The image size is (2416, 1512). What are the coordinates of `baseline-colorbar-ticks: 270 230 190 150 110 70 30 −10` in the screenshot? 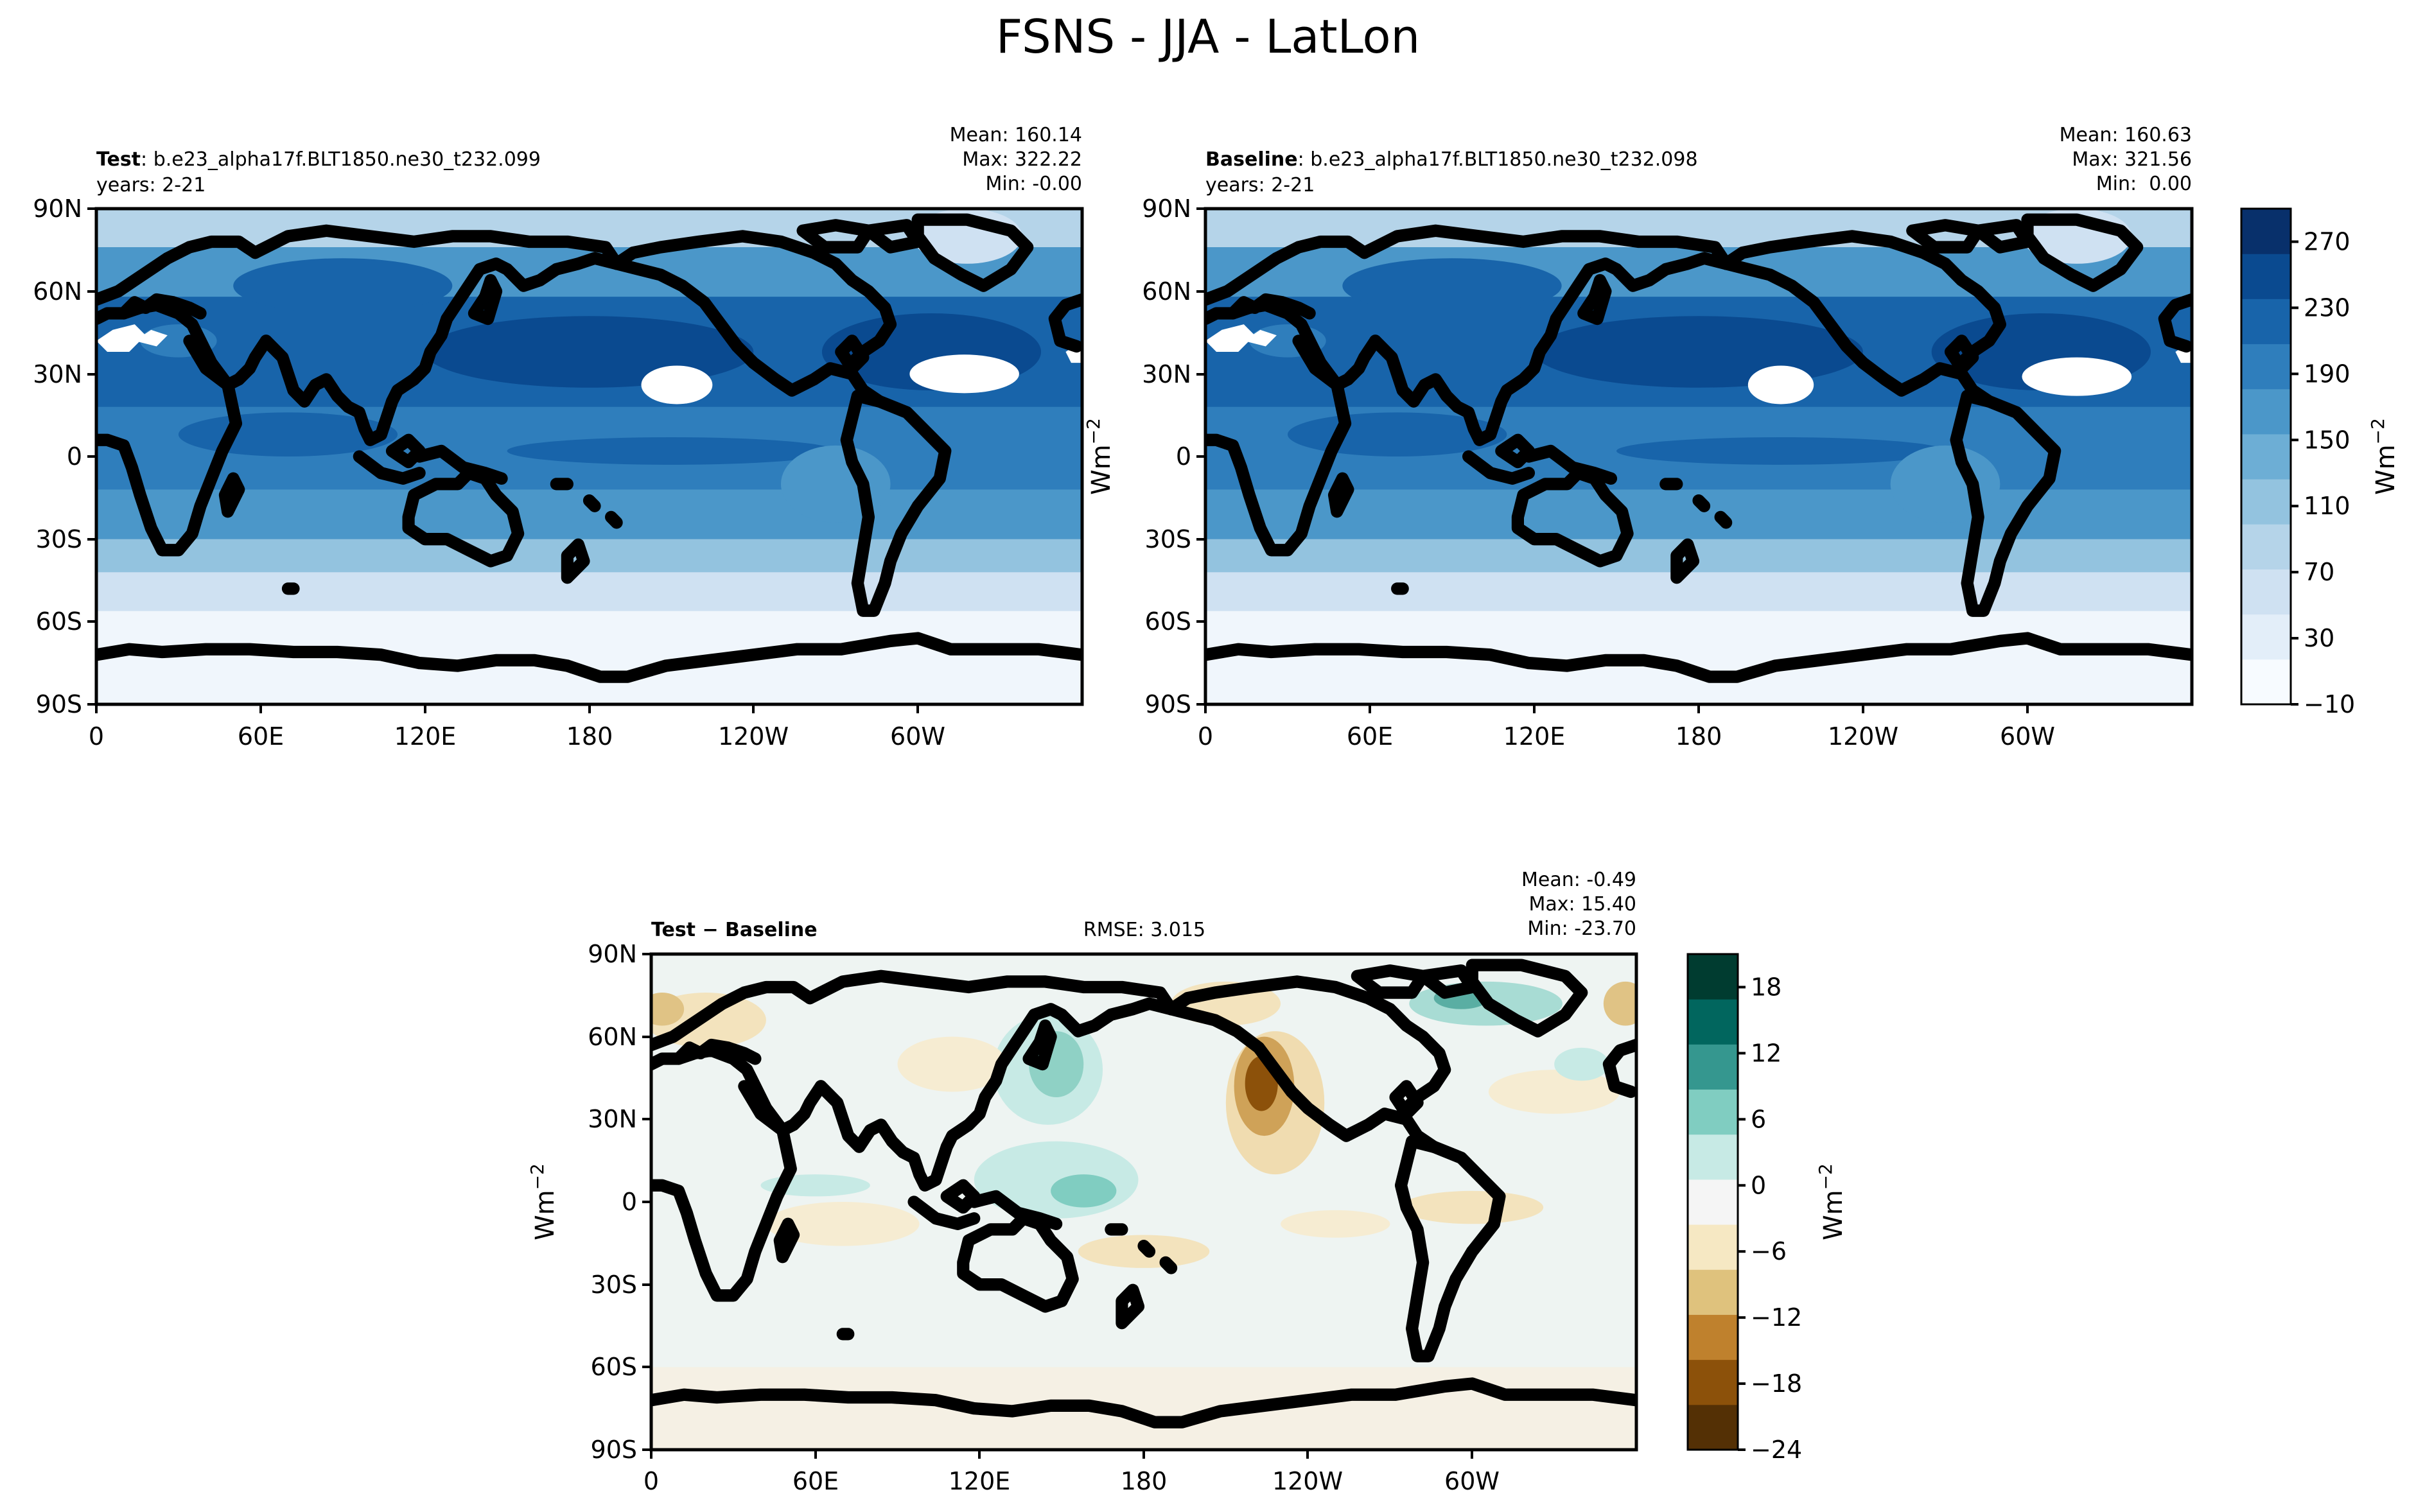 It's located at (2323, 472).